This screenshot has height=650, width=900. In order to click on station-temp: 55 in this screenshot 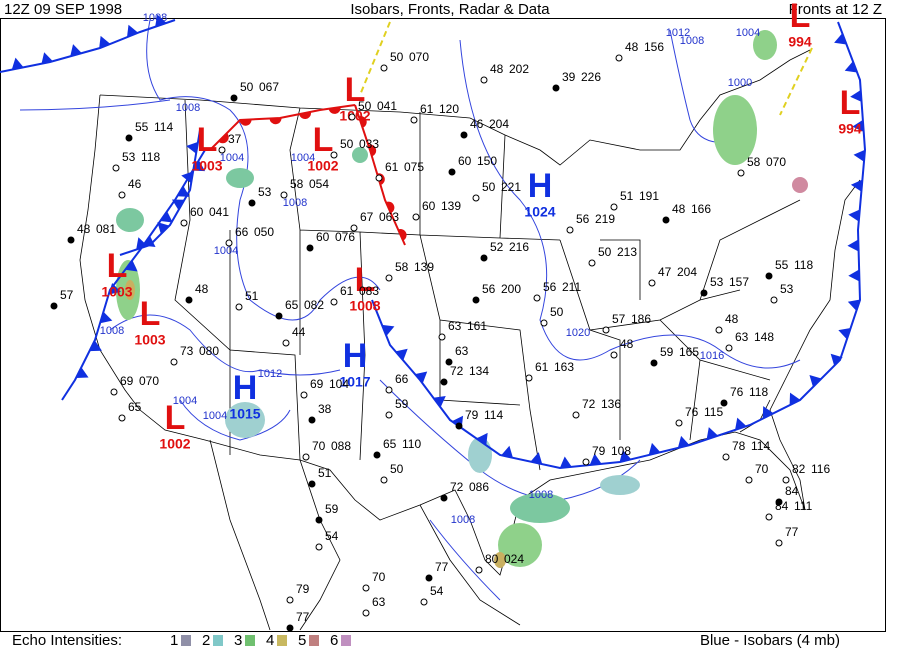, I will do `click(142, 127)`.